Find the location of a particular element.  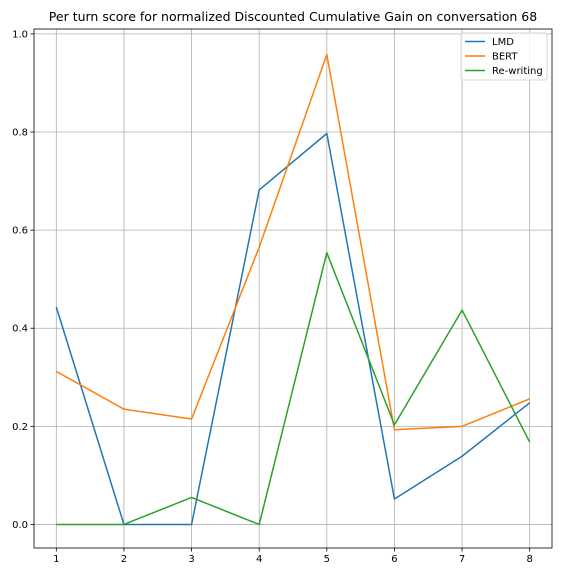

legend-label: BERT is located at coordinates (505, 57).